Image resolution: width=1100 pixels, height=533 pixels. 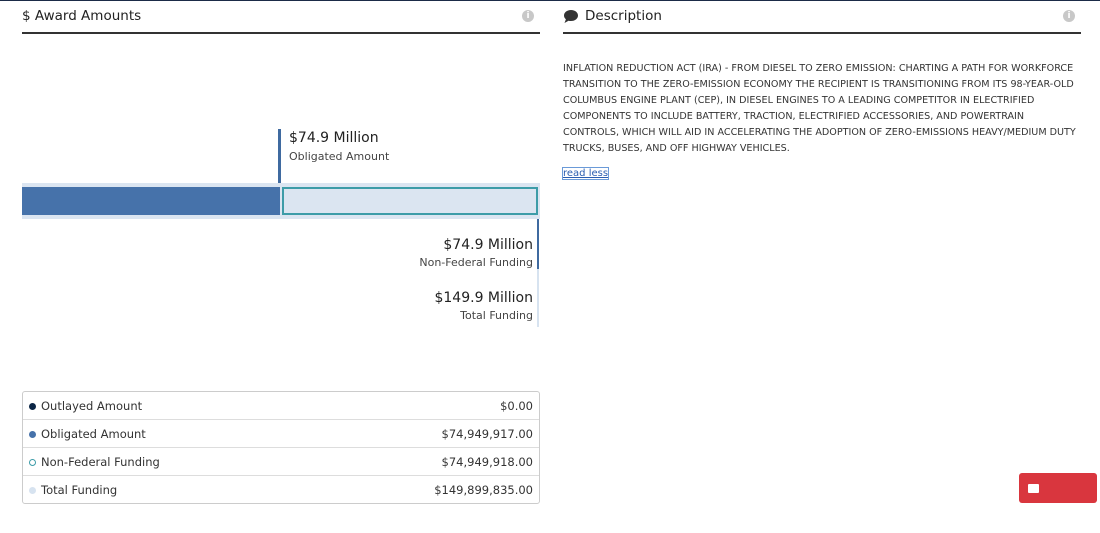 I want to click on legend-value: $74,949,918.00, so click(x=426, y=461).